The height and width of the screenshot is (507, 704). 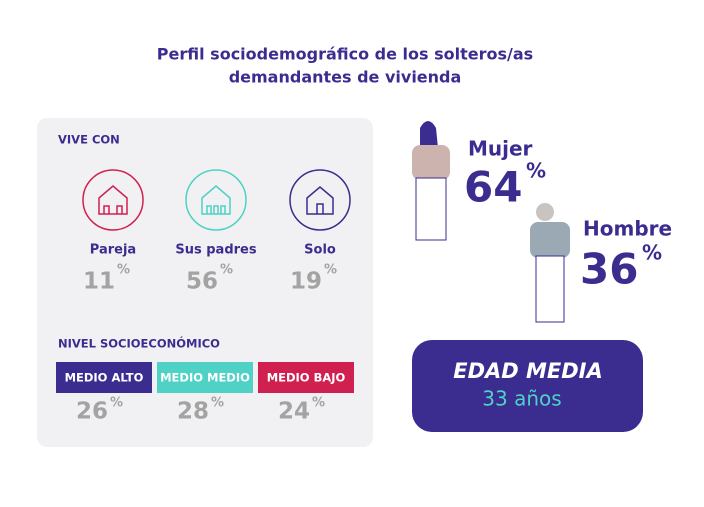 What do you see at coordinates (306, 282) in the screenshot?
I see `item-value: 19` at bounding box center [306, 282].